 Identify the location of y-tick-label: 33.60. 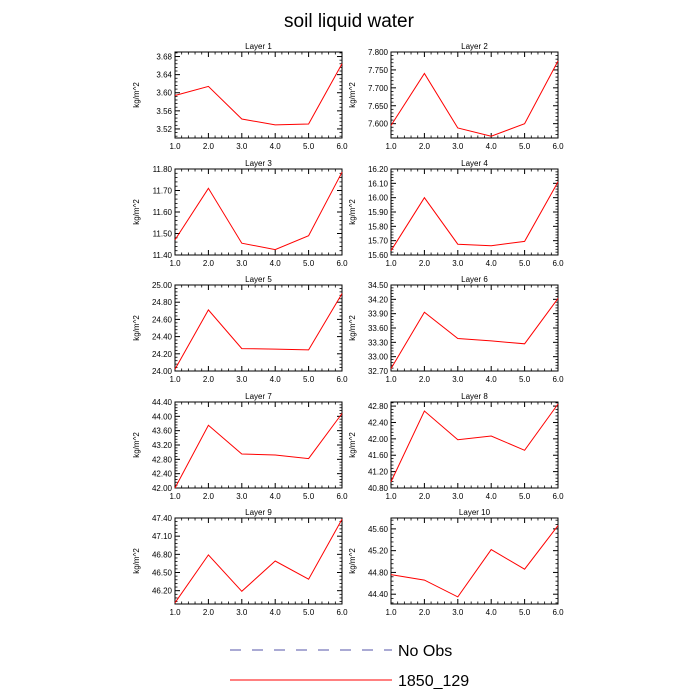
(378, 328).